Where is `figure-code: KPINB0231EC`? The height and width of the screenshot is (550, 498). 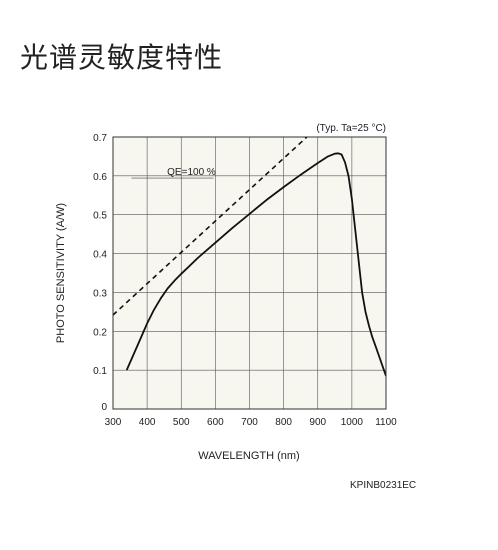 figure-code: KPINB0231EC is located at coordinates (383, 485).